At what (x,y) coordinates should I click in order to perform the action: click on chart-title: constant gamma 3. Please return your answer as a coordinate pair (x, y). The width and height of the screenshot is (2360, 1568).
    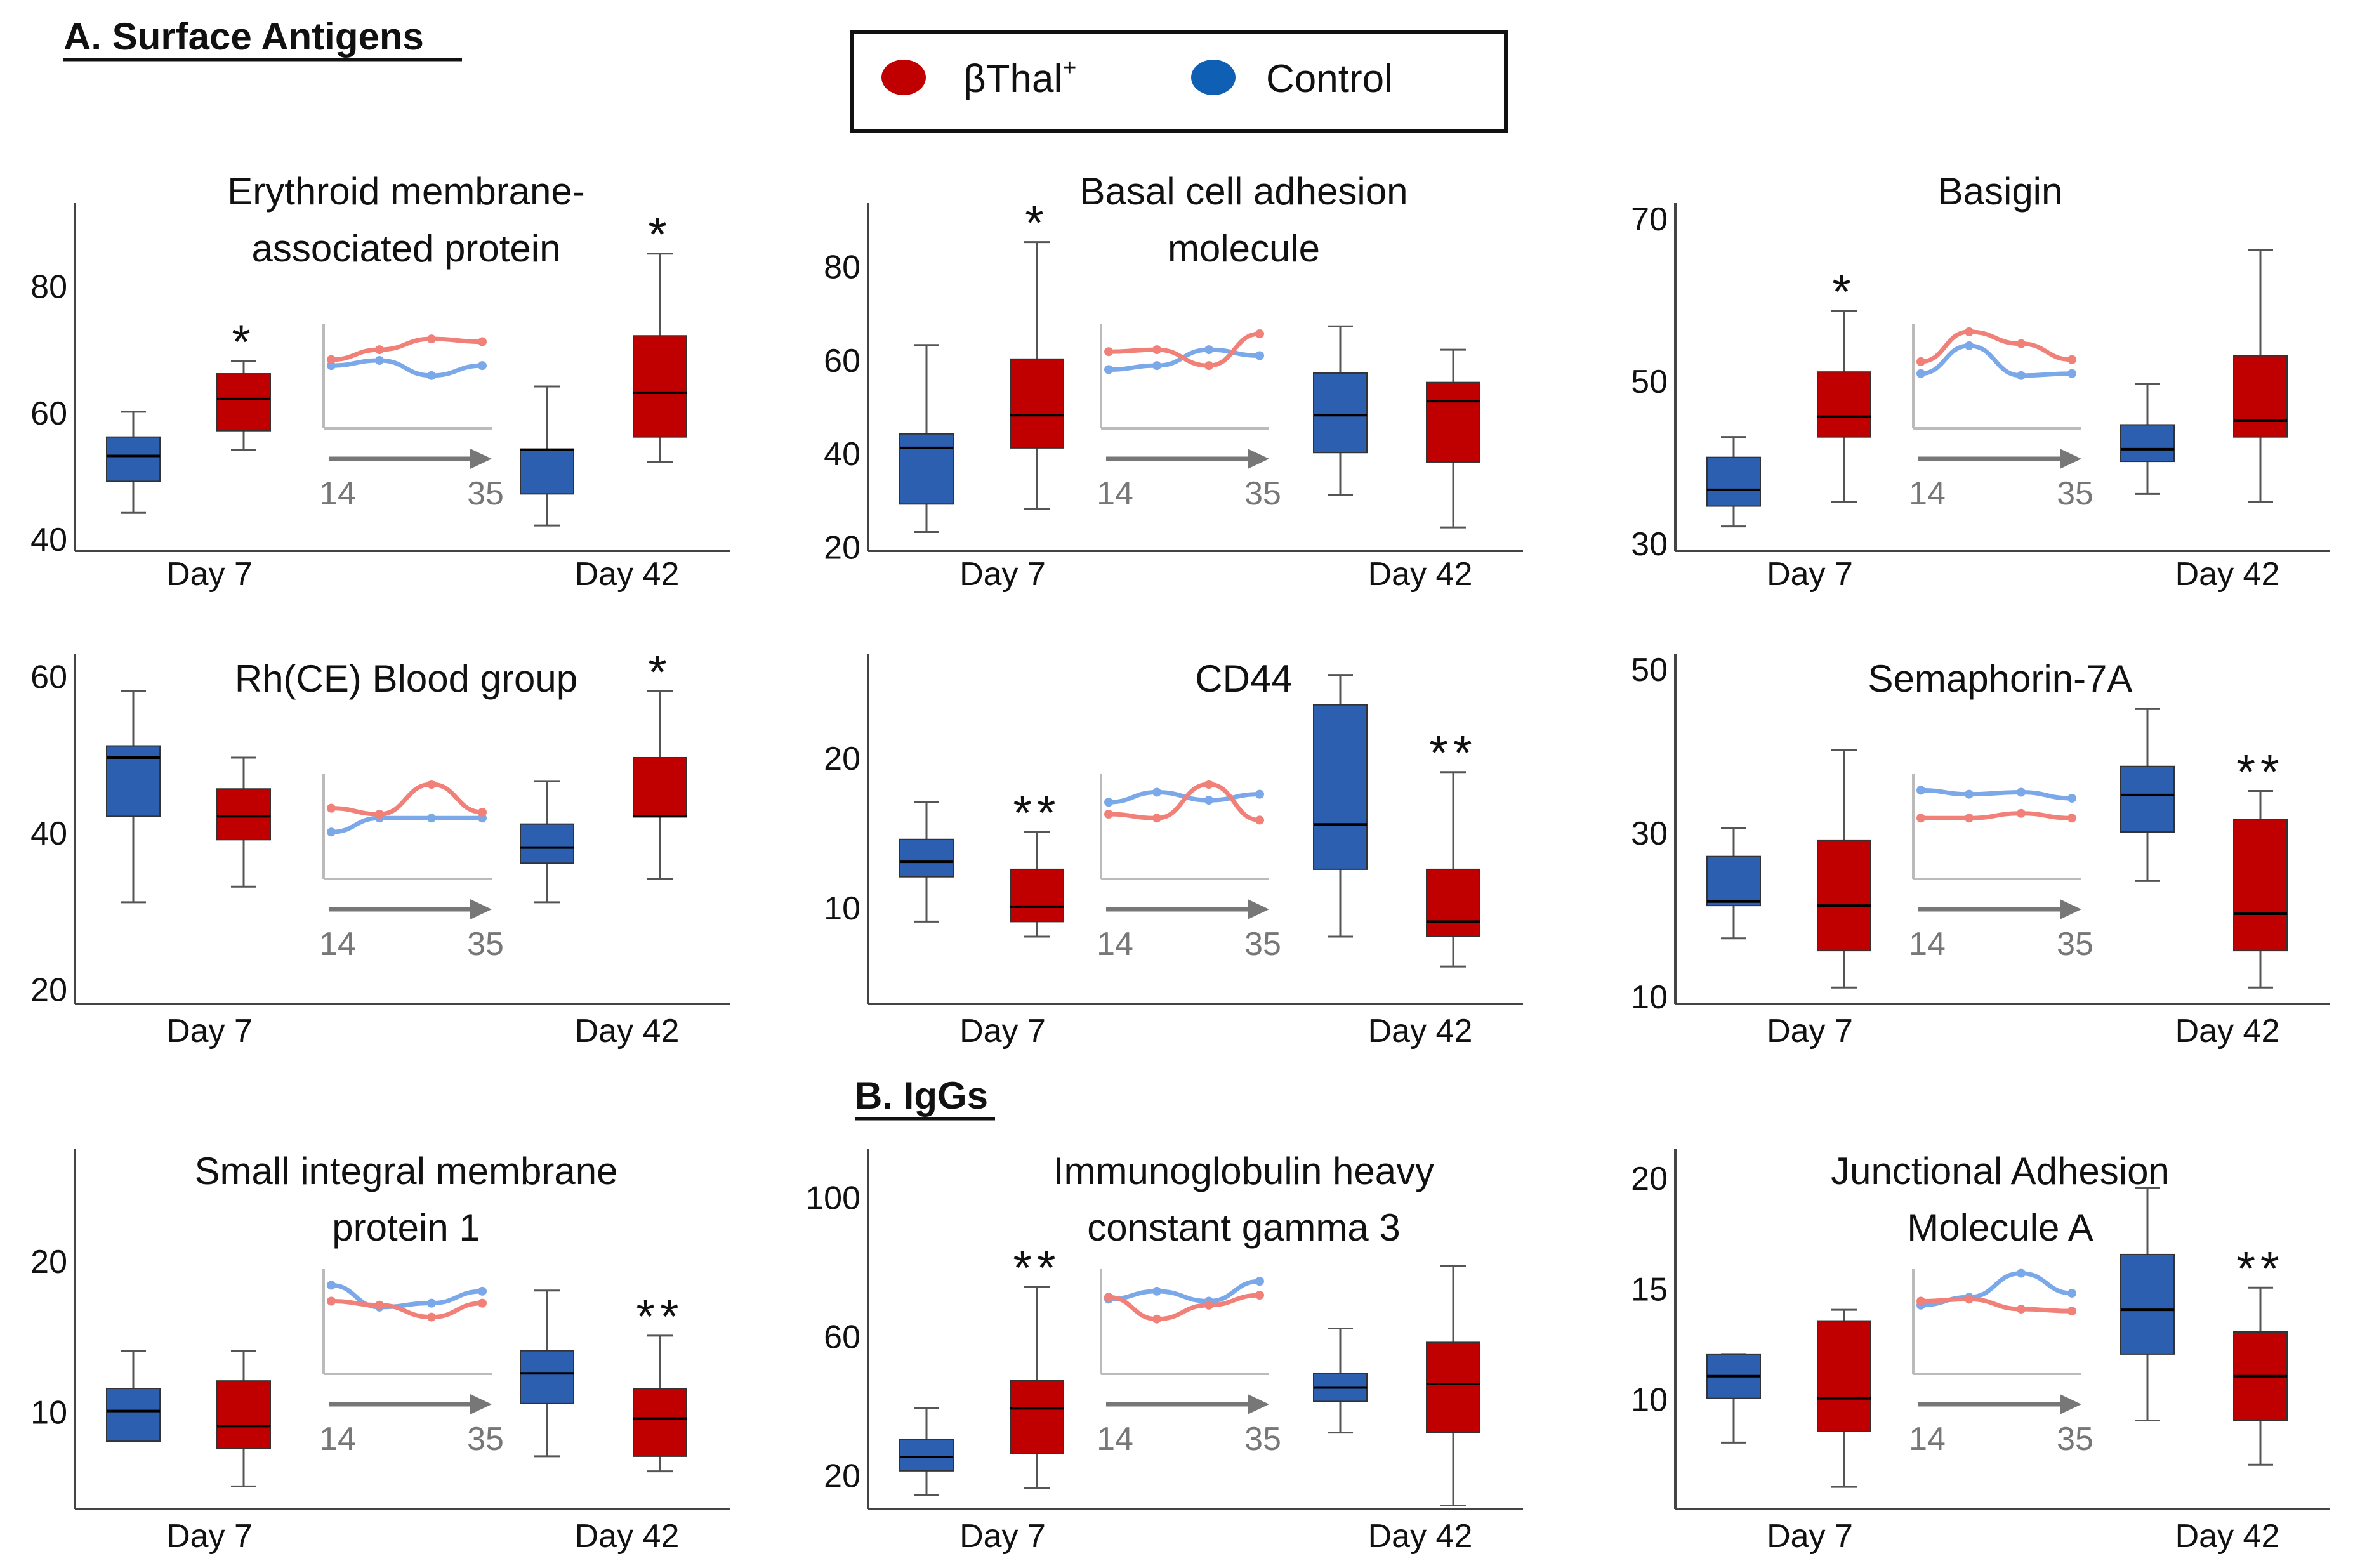
    Looking at the image, I should click on (1244, 1227).